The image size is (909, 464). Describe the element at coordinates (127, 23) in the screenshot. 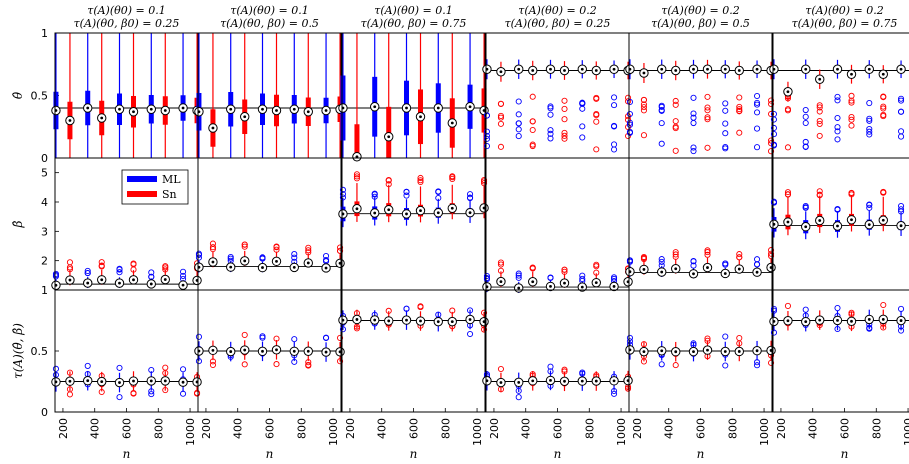

I see `column-title-line2: τ(A)(θ0, β0) = 0.25` at that location.